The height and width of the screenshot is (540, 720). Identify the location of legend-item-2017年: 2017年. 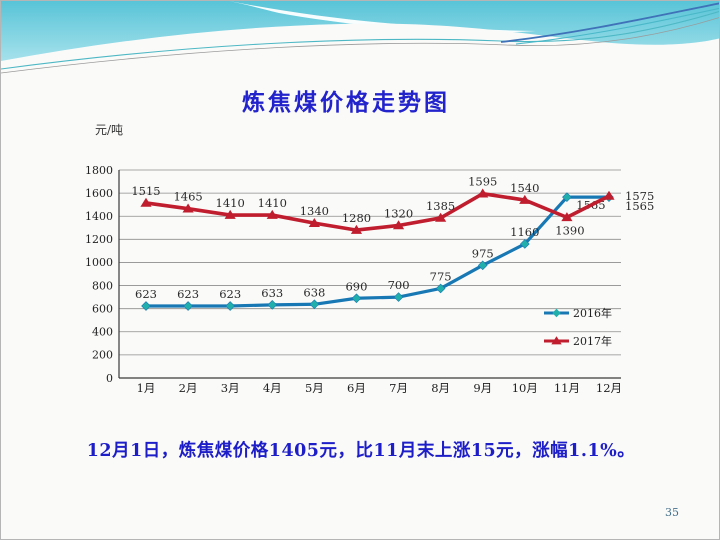
(578, 341).